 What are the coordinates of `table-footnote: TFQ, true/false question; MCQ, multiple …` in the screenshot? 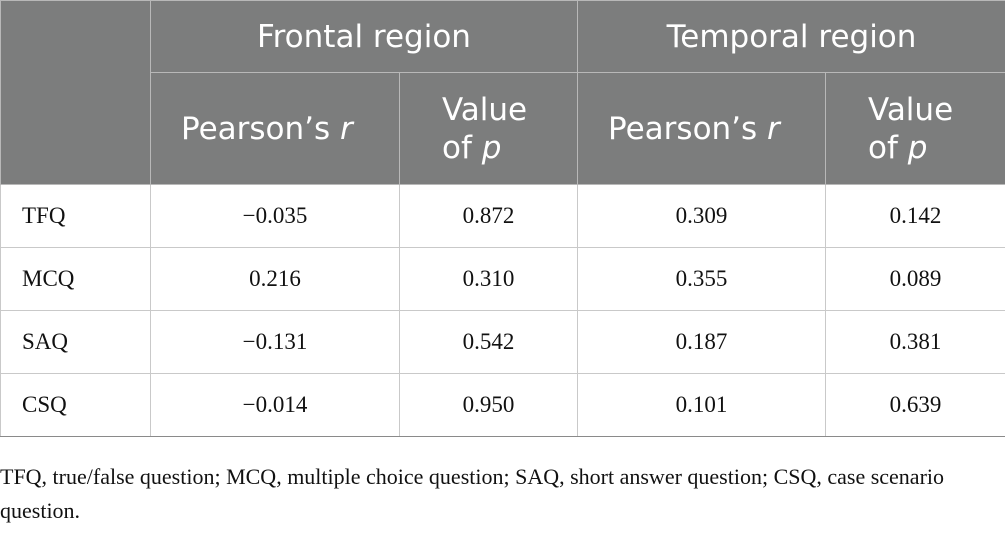 It's located at (472, 493).